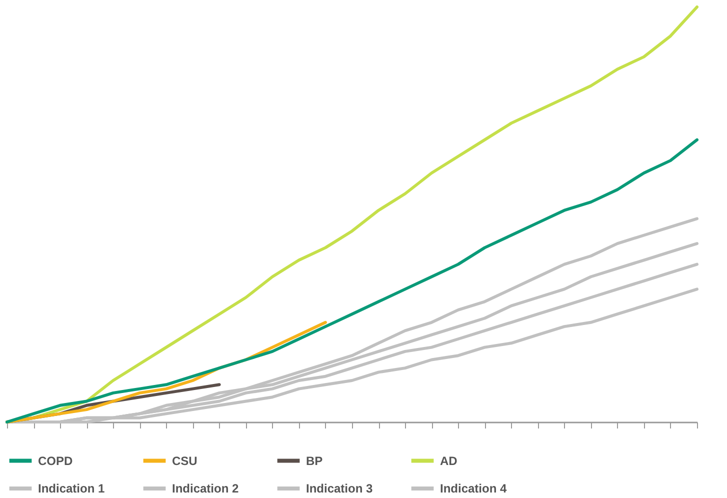  Describe the element at coordinates (449, 461) in the screenshot. I see `legend-label: AD` at that location.